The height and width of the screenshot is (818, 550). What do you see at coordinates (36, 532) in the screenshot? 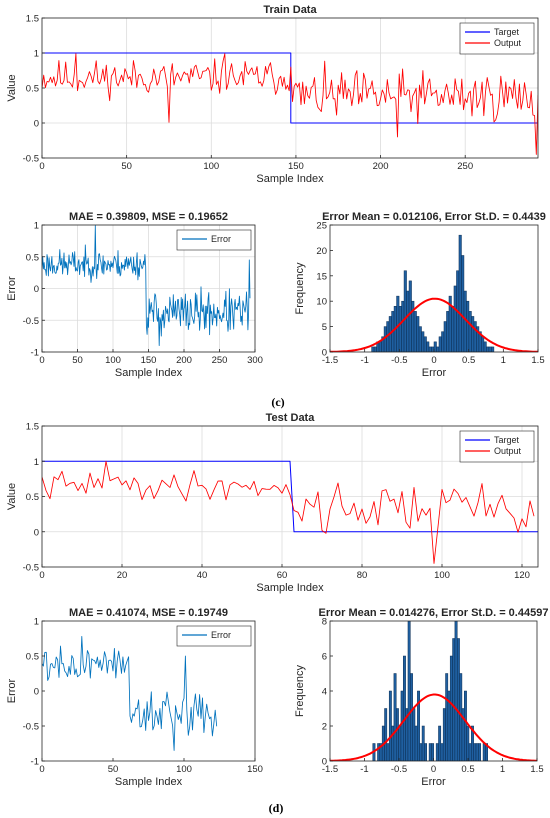
I see `y-tick-label: 0` at bounding box center [36, 532].